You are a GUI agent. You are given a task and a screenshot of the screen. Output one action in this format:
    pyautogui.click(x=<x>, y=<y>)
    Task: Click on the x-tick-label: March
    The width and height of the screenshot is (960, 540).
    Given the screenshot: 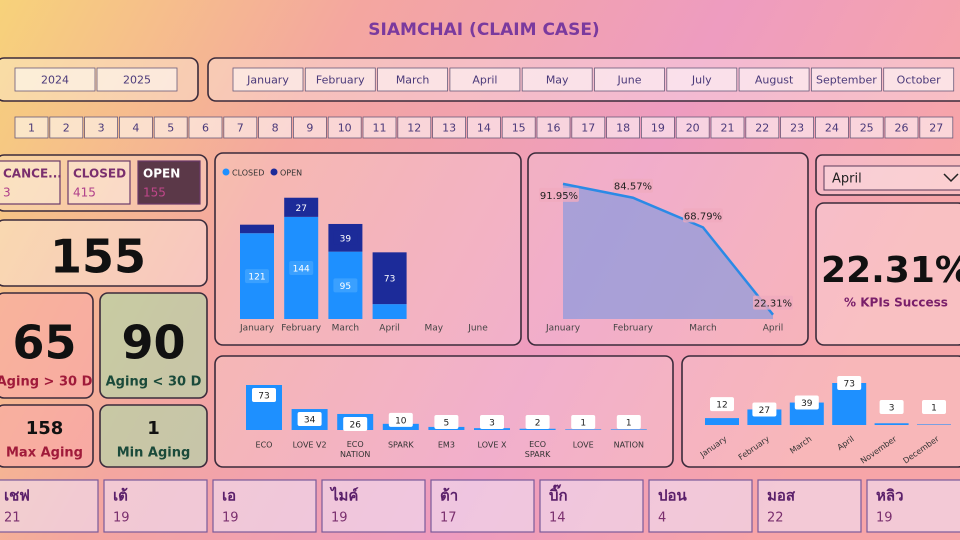 What is the action you would take?
    pyautogui.click(x=702, y=329)
    